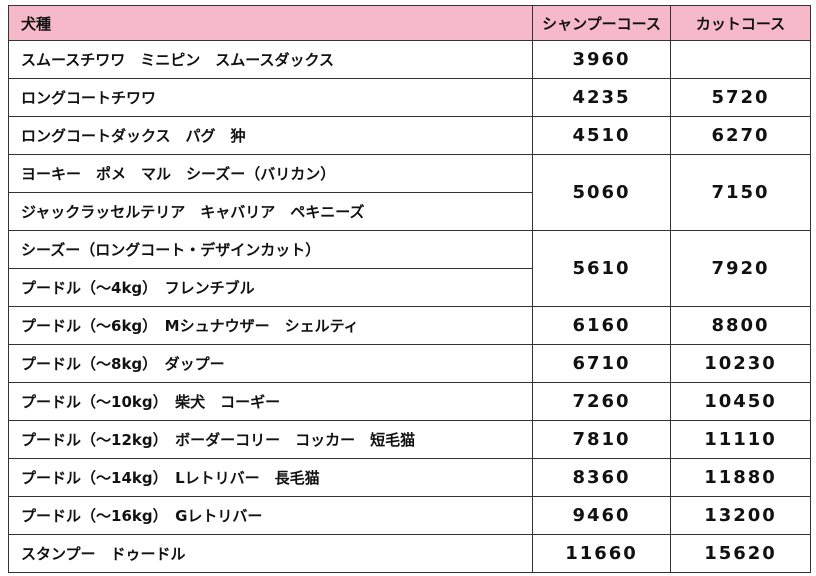 Image resolution: width=816 pixels, height=576 pixels. Describe the element at coordinates (270, 135) in the screenshot. I see `breed-cell: ロングコートダックス パグ 狆` at that location.